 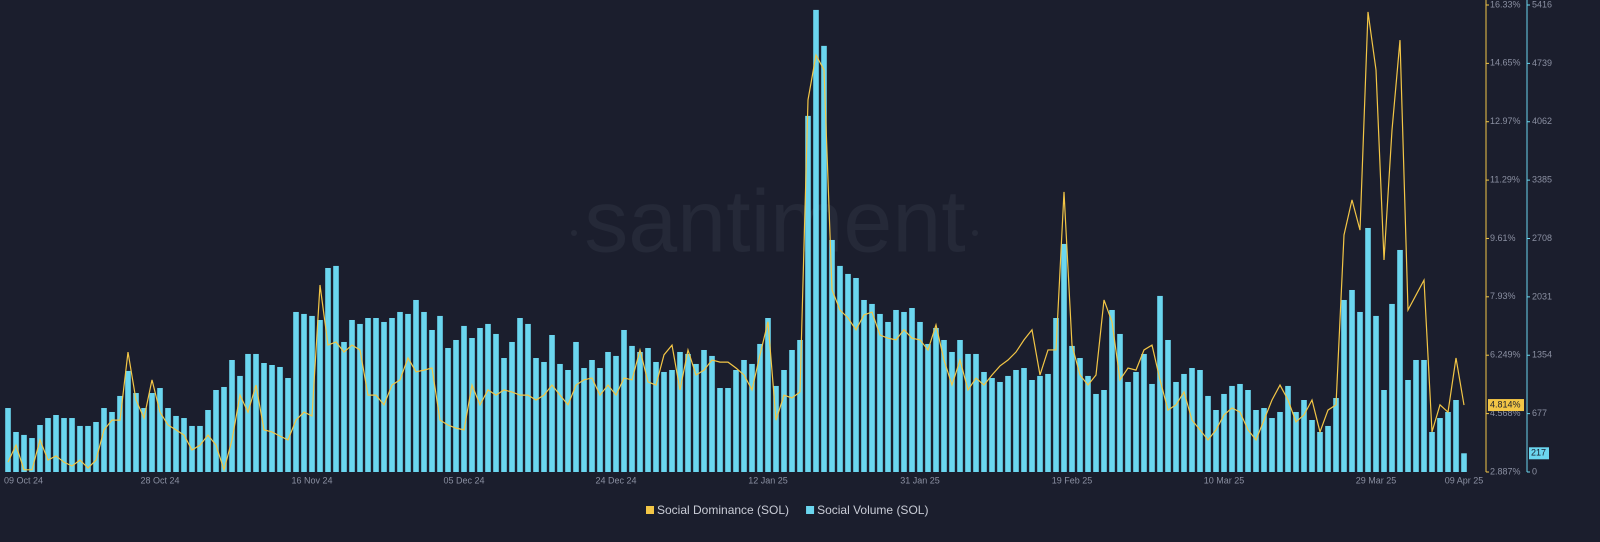 I want to click on x-tick-label: 19 Feb 25, so click(x=1072, y=480).